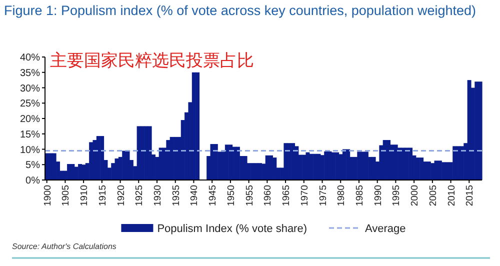  What do you see at coordinates (232, 229) in the screenshot?
I see `legend-label: Populism Index (% vote share)` at bounding box center [232, 229].